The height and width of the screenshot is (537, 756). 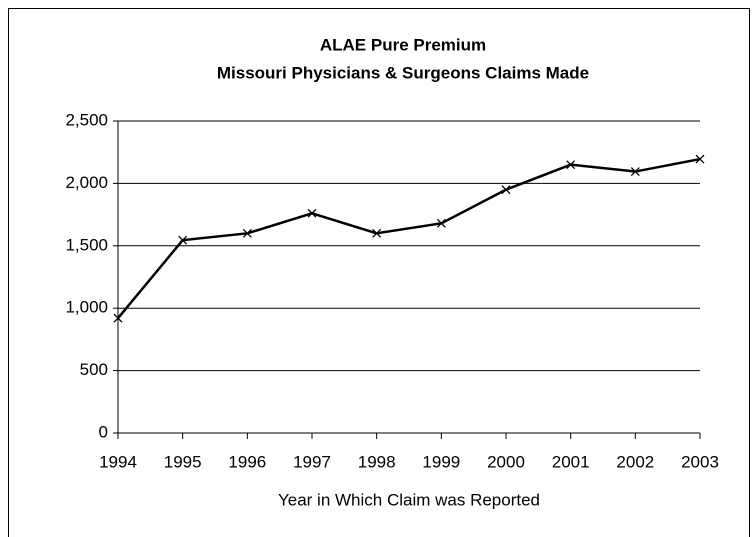 What do you see at coordinates (700, 461) in the screenshot?
I see `x-tick-label: 2003` at bounding box center [700, 461].